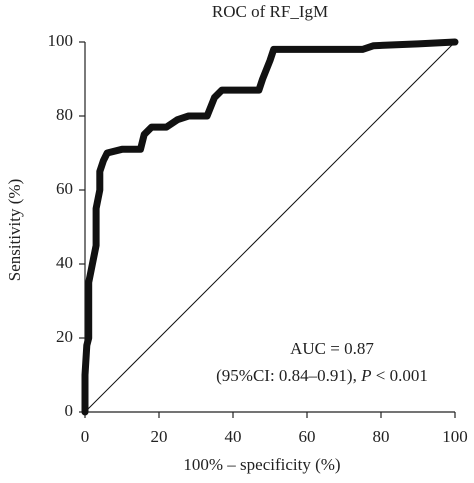 This screenshot has width=474, height=483. I want to click on y-axis-label: Sensitivity (%), so click(14, 230).